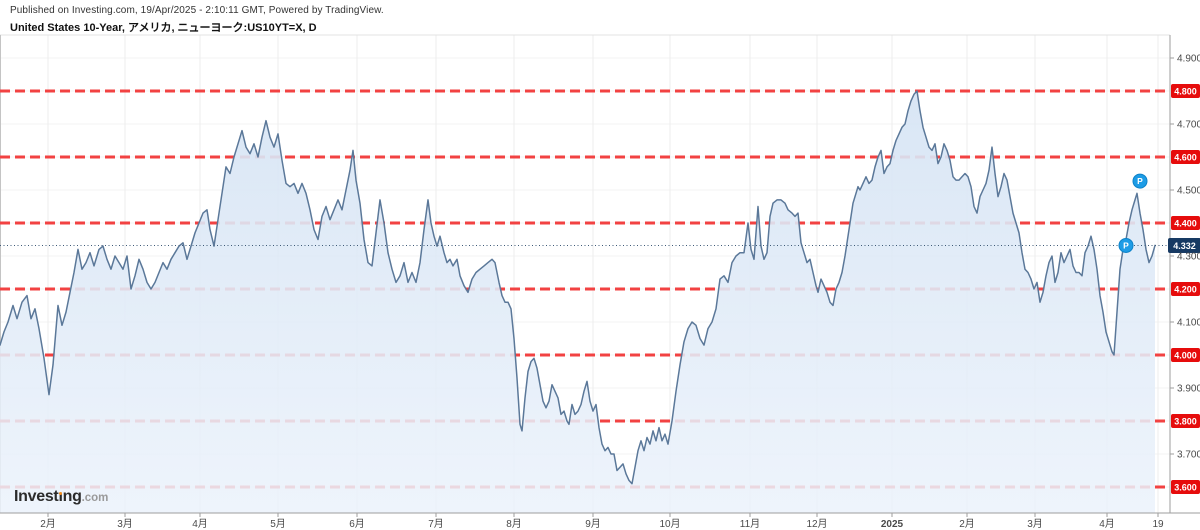 Image resolution: width=1200 pixels, height=530 pixels. Describe the element at coordinates (95, 498) in the screenshot. I see `logo-com-suffix: .com` at that location.